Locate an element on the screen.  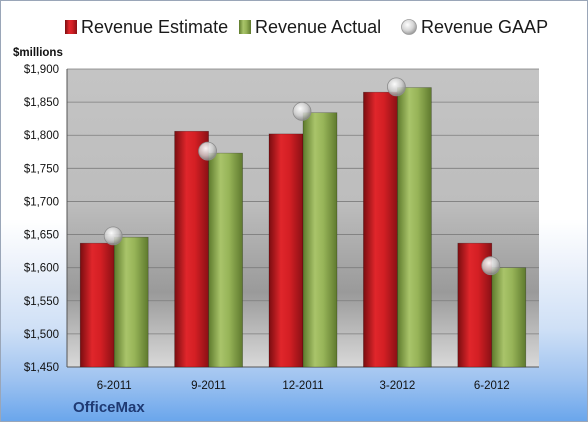
y-tick-label: $1,450 is located at coordinates (41, 368).